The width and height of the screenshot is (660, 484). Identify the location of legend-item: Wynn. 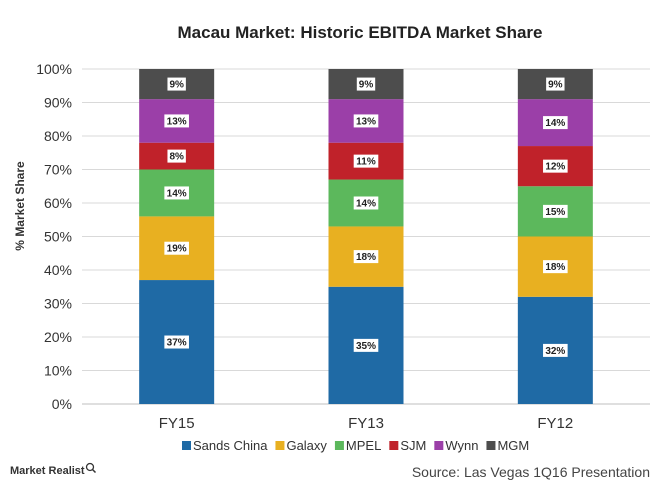
(456, 445).